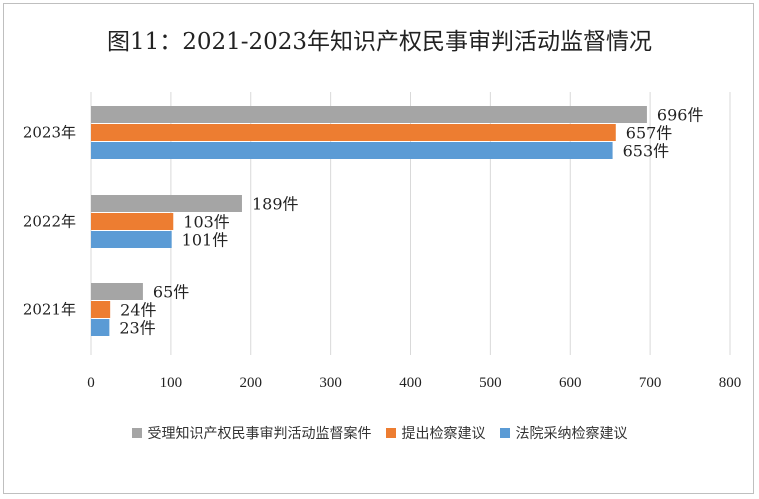  What do you see at coordinates (171, 383) in the screenshot?
I see `x-tick-label: 100` at bounding box center [171, 383].